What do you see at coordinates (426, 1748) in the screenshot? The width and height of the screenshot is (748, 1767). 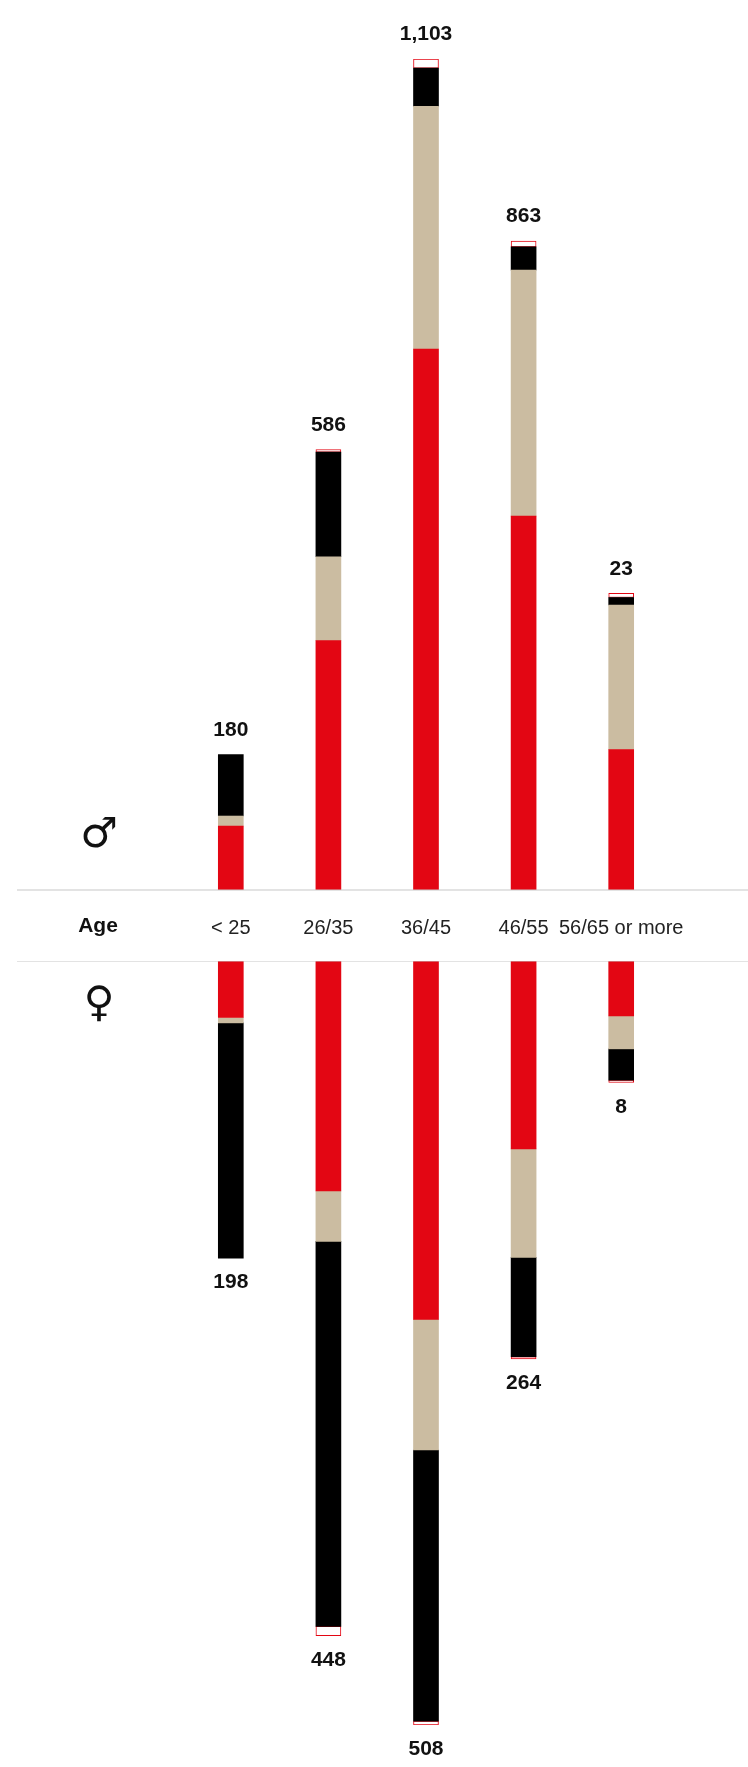 I see `annotation: 508` at bounding box center [426, 1748].